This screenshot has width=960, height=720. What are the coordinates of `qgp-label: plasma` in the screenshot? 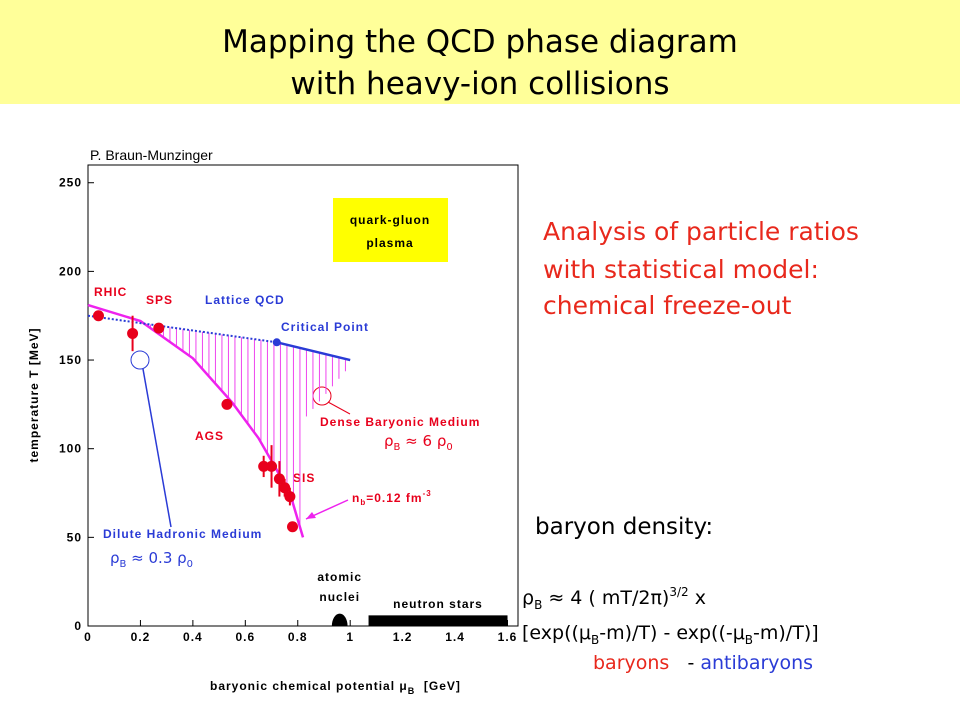 It's located at (389, 243).